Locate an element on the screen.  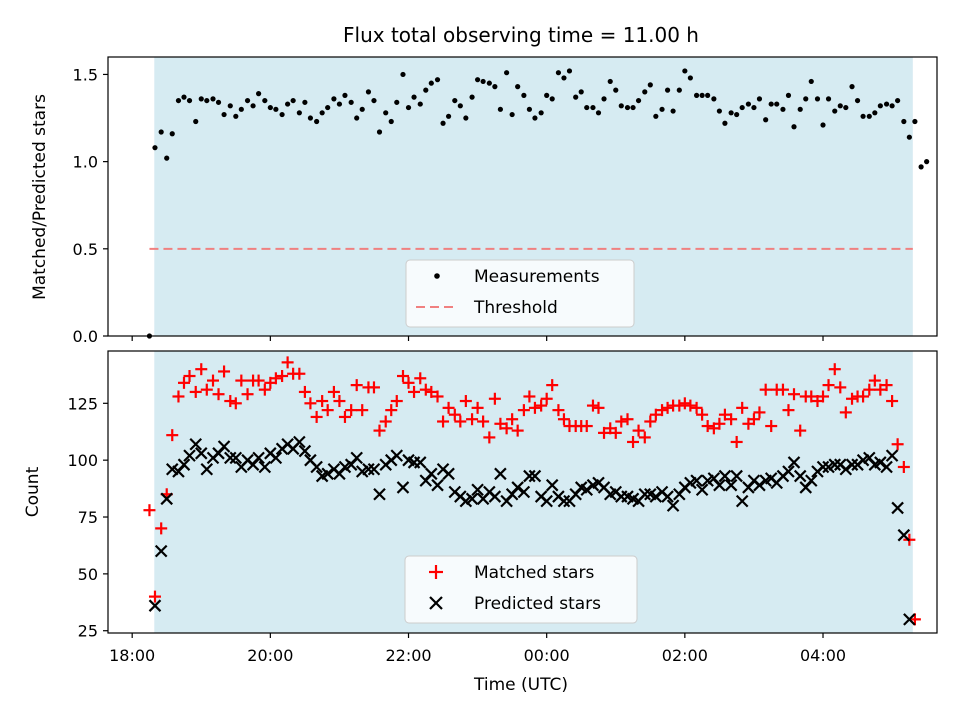
count-x-tick-label-0: 18:00 is located at coordinates (132, 655).